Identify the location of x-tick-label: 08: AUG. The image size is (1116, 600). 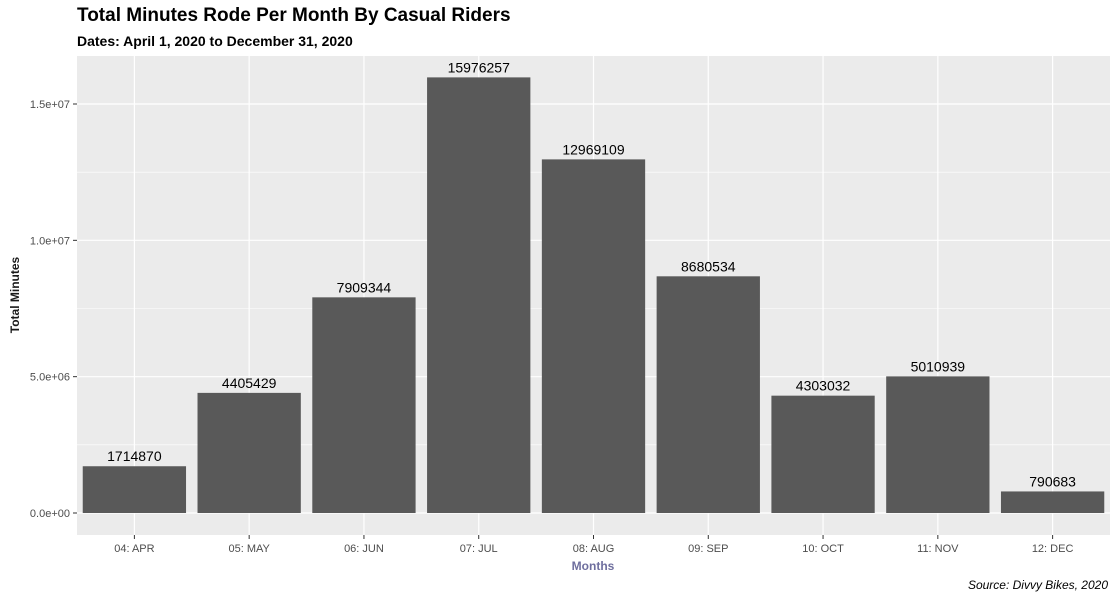
(594, 549).